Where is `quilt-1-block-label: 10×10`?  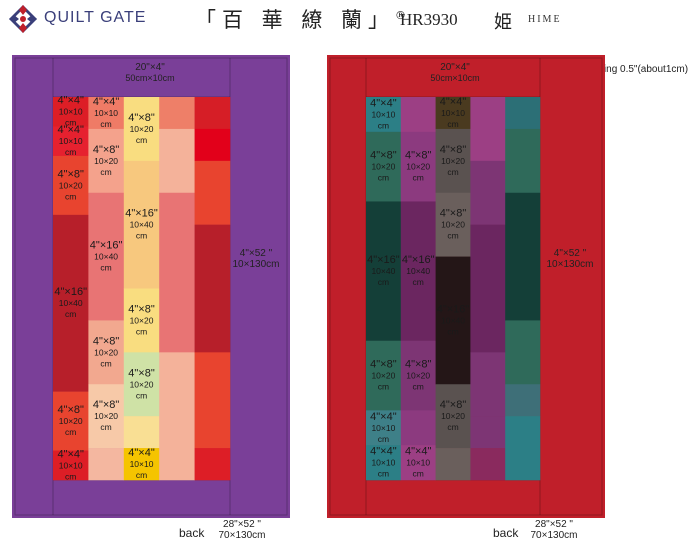 quilt-1-block-label: 10×10 is located at coordinates (383, 114).